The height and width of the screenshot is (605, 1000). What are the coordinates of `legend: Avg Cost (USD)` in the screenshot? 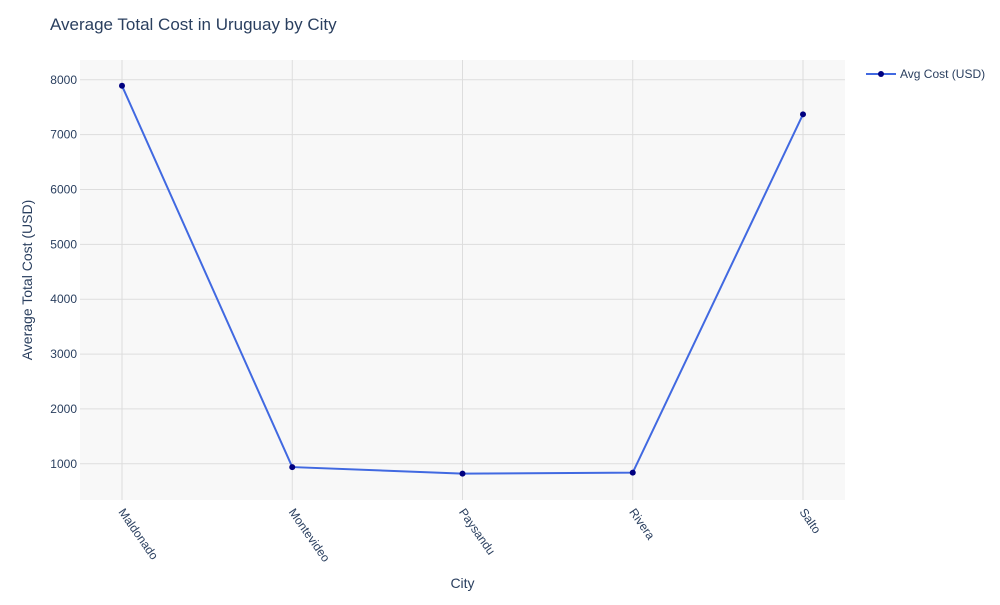 It's located at (925, 74).